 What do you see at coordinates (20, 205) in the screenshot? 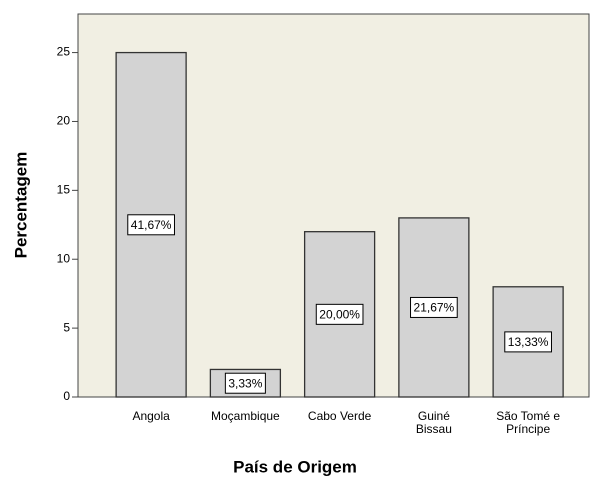
I see `y-axis-title: Percentagem` at bounding box center [20, 205].